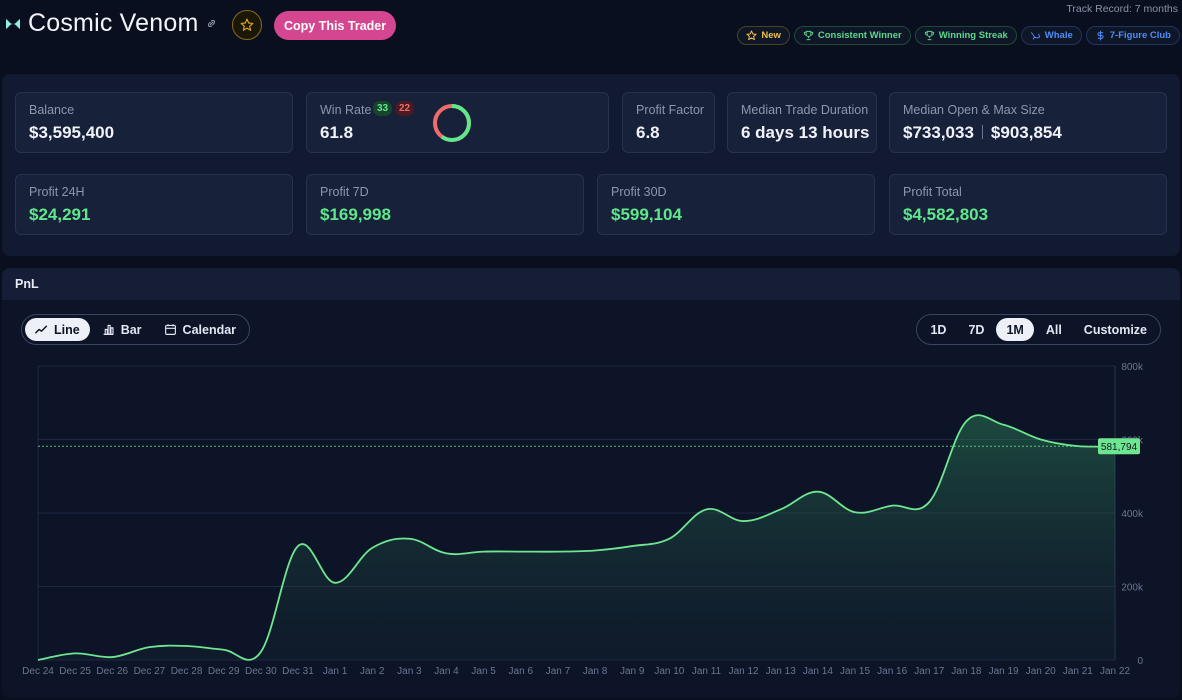 The height and width of the screenshot is (700, 1182). Describe the element at coordinates (946, 214) in the screenshot. I see `profit-total-value: $4,582,803` at that location.